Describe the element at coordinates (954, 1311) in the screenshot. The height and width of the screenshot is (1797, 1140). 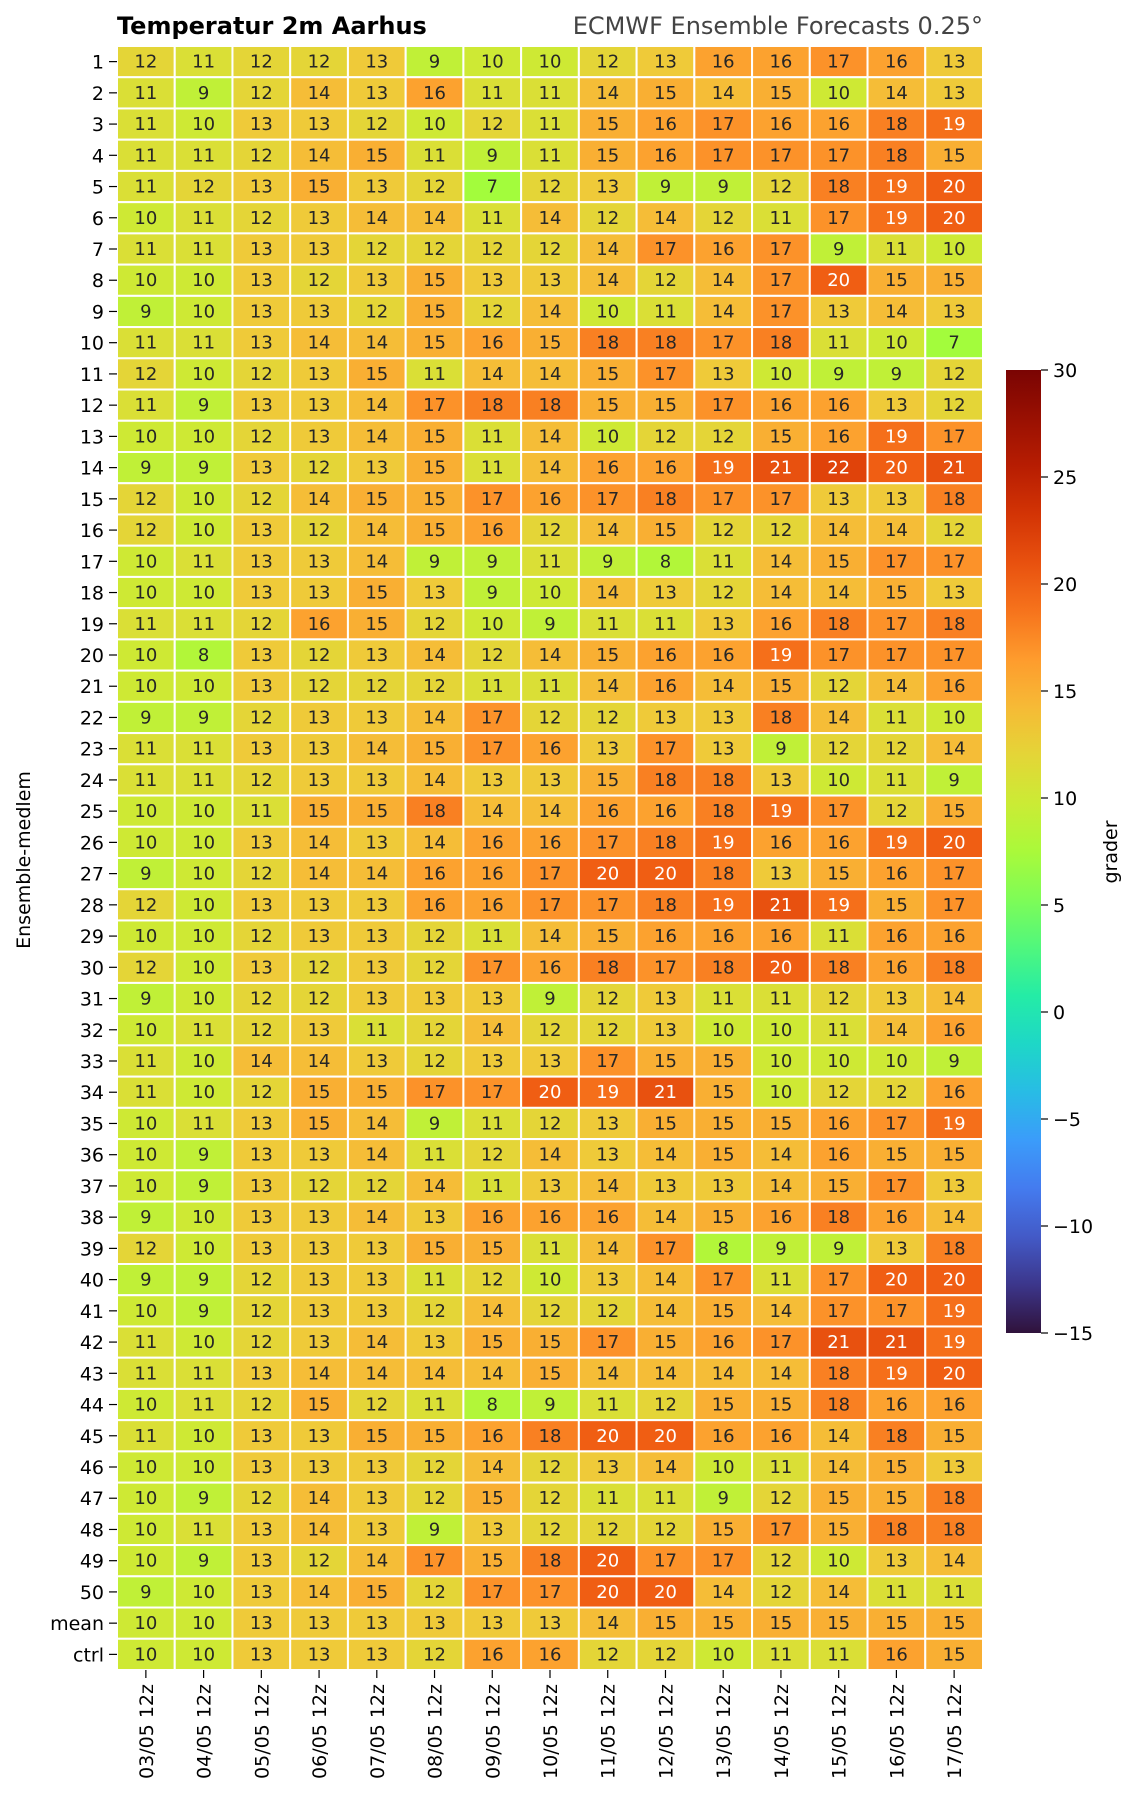
I see `cell-value-label: 19` at that location.